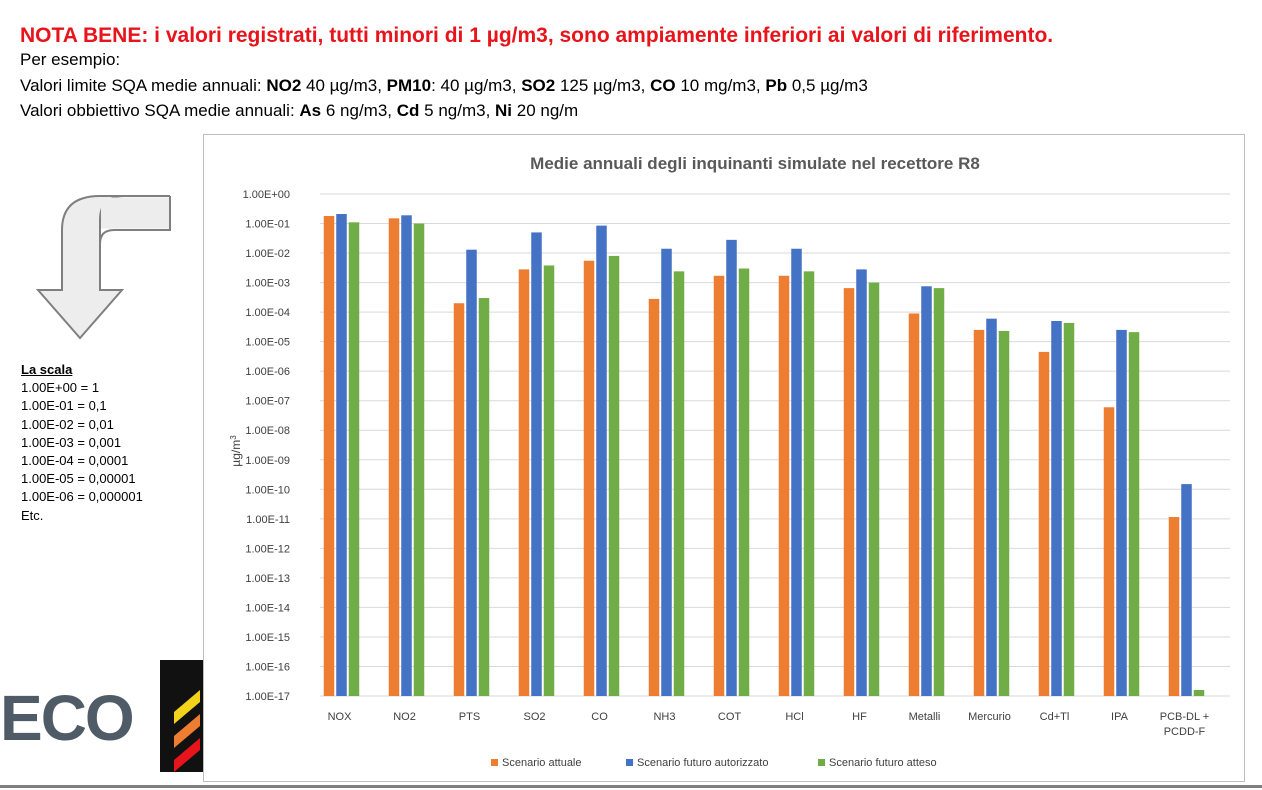  I want to click on x-category-label: Metalli, so click(925, 717).